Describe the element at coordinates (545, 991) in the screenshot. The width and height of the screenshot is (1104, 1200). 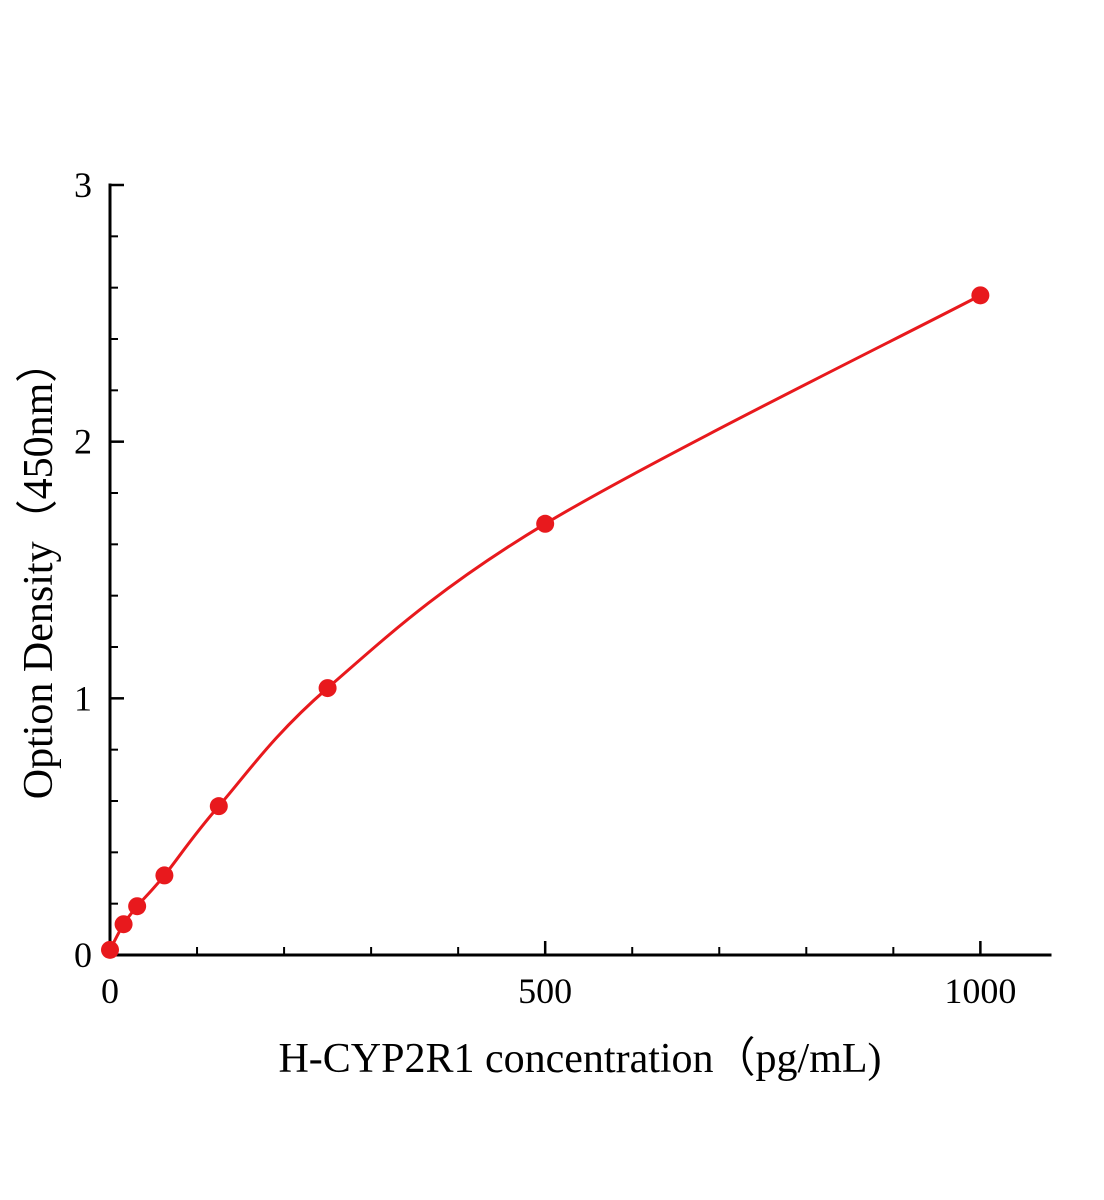
I see `x-tick-label: 500` at that location.